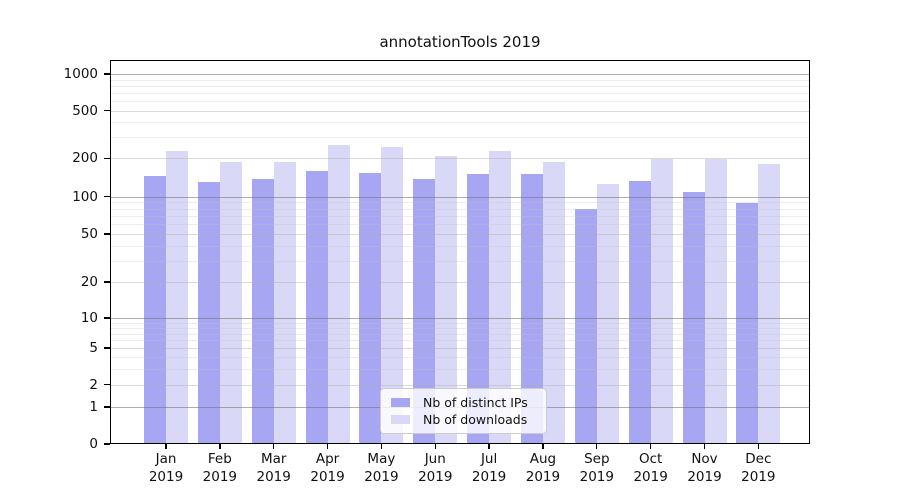 The image size is (900, 500). What do you see at coordinates (166, 459) in the screenshot?
I see `month-label: Jan` at bounding box center [166, 459].